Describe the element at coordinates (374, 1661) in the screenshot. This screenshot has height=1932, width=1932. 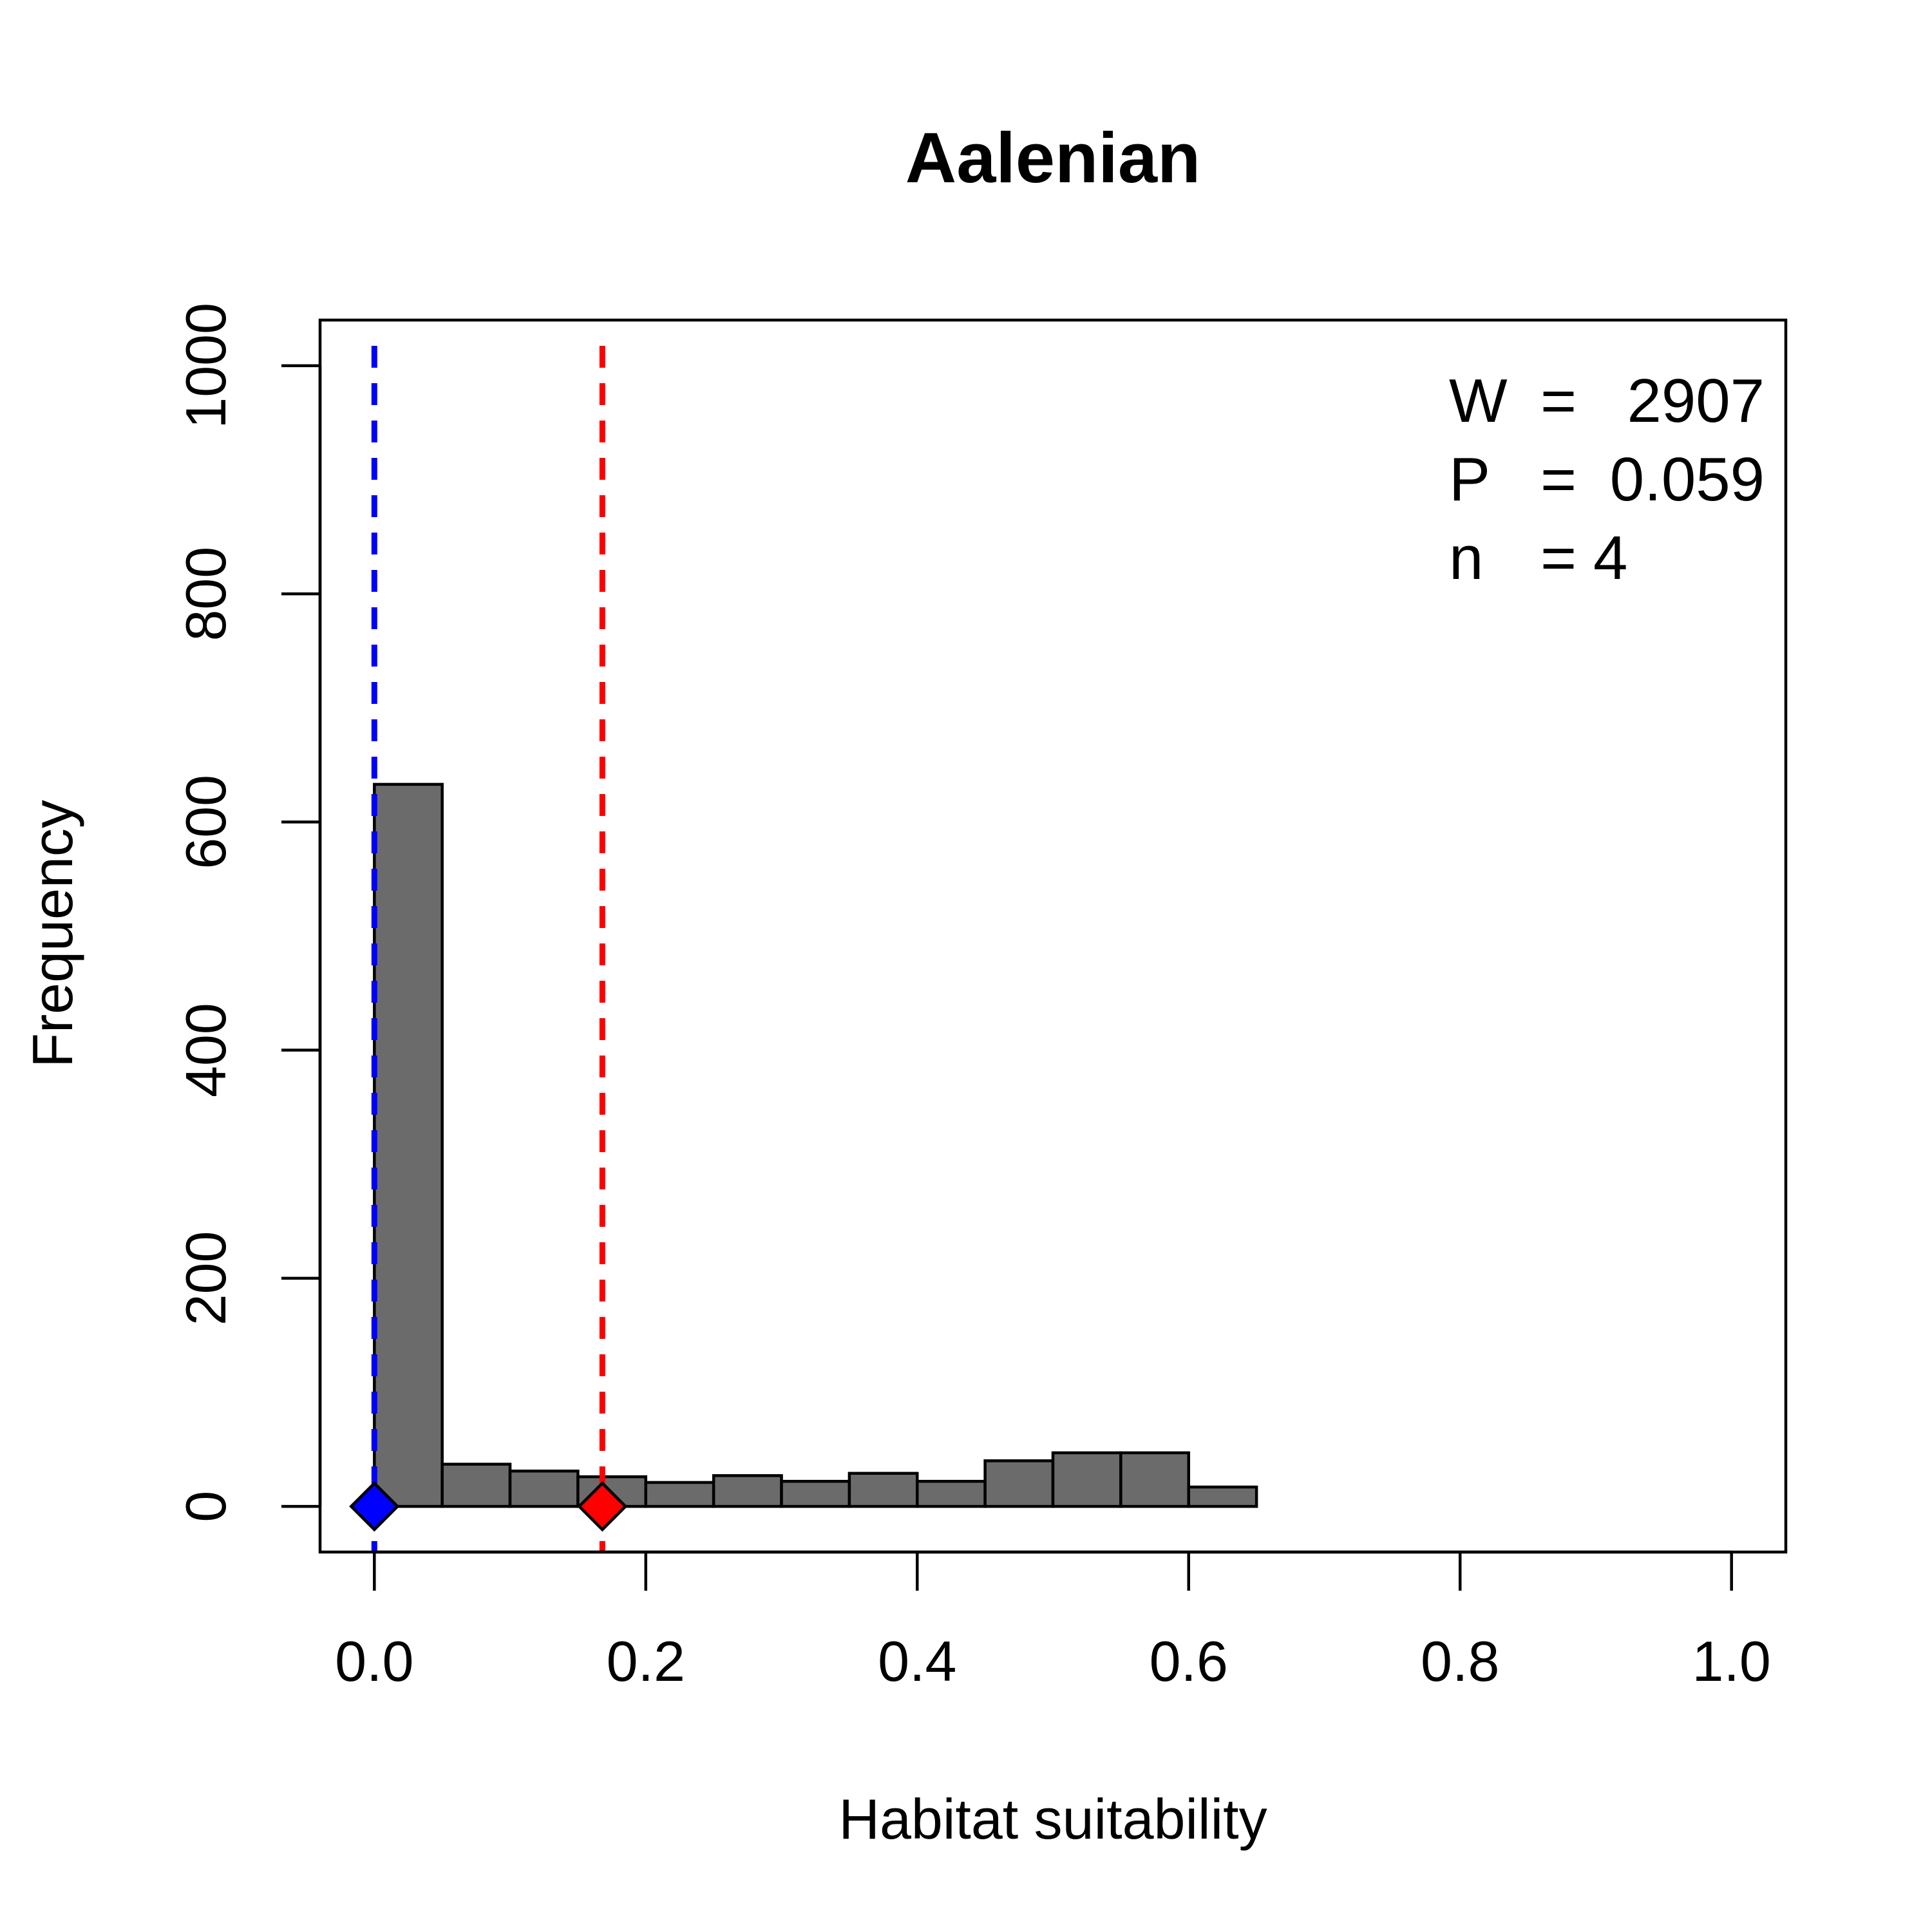
I see `x-tick-label: 0.0` at that location.